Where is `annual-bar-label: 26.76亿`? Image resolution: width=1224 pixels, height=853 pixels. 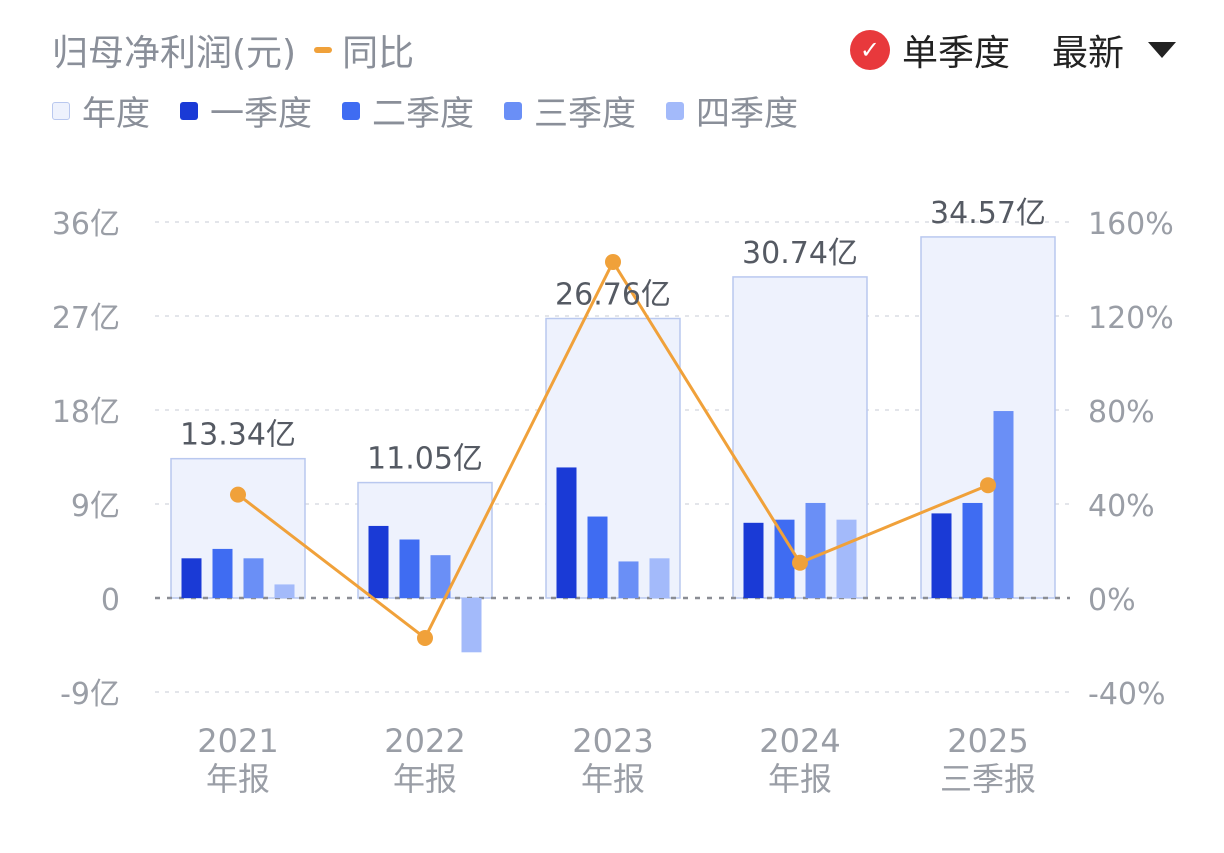 annual-bar-label: 26.76亿 is located at coordinates (613, 295).